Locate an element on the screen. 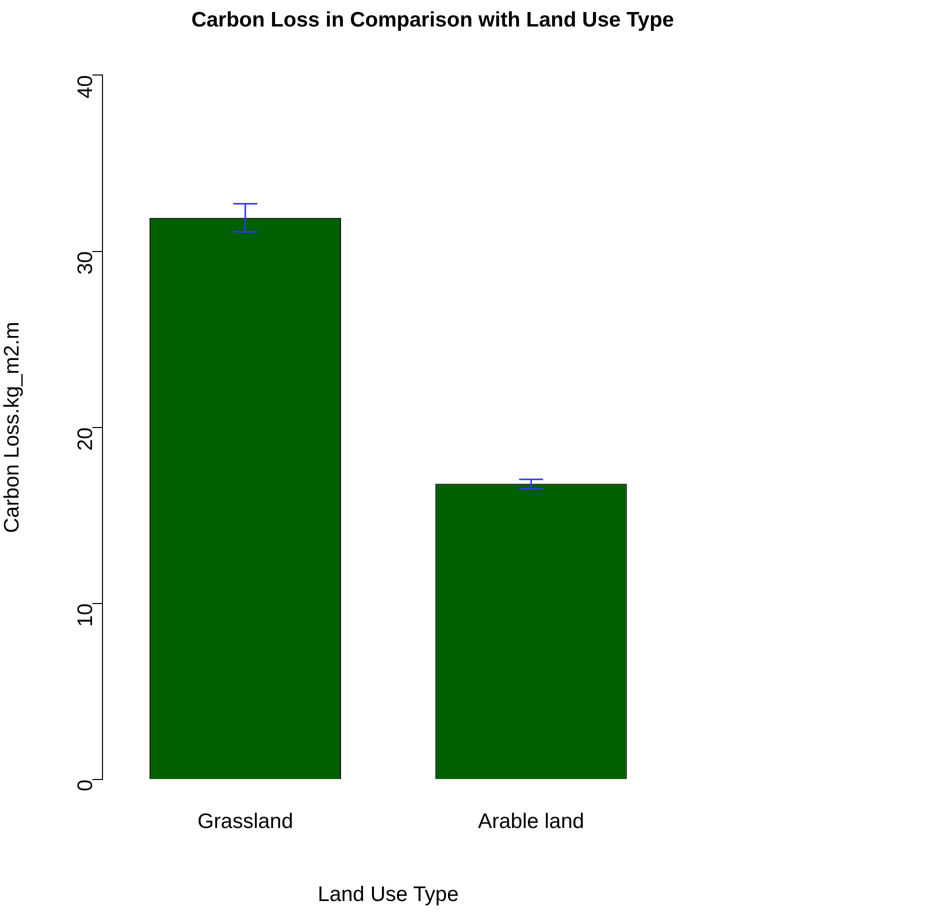  chart-title: Carbon Loss in Comparison with Land Use Type is located at coordinates (432, 20).